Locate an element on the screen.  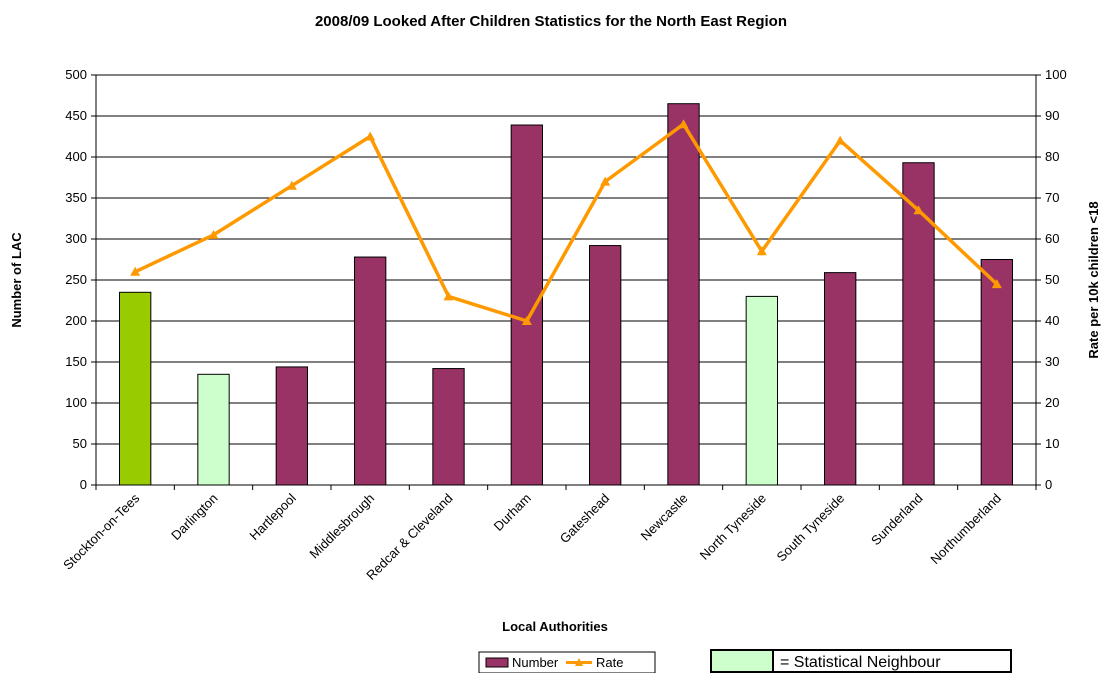
legend-swatch-number is located at coordinates (497, 662).